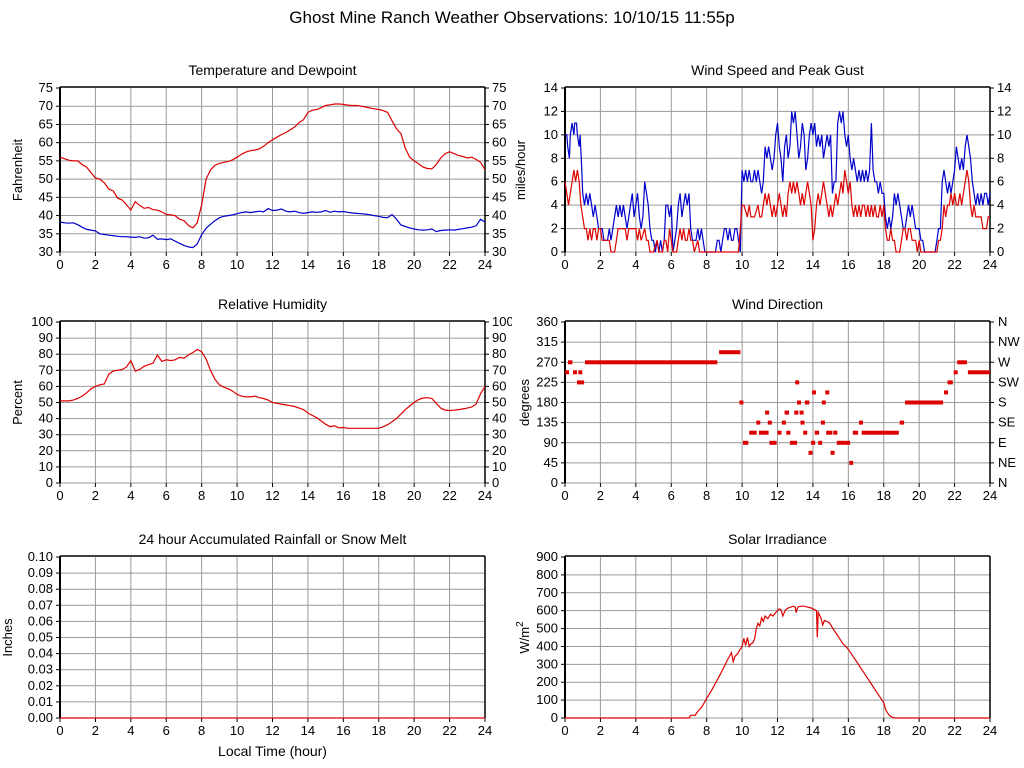 The width and height of the screenshot is (1024, 768). I want to click on svg-text: 65, so click(46, 123).